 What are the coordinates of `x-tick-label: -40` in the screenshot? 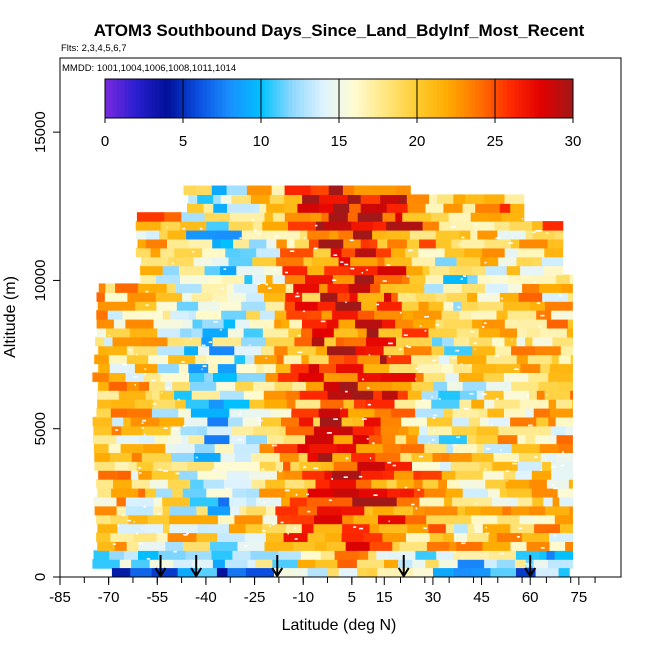 It's located at (206, 597).